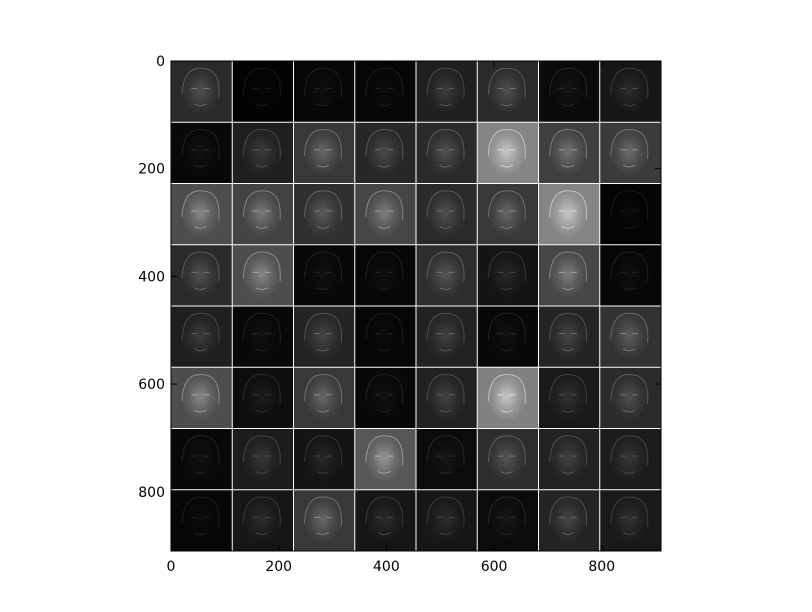 This screenshot has height=612, width=812. Describe the element at coordinates (494, 567) in the screenshot. I see `x-tick-label: 600` at that location.